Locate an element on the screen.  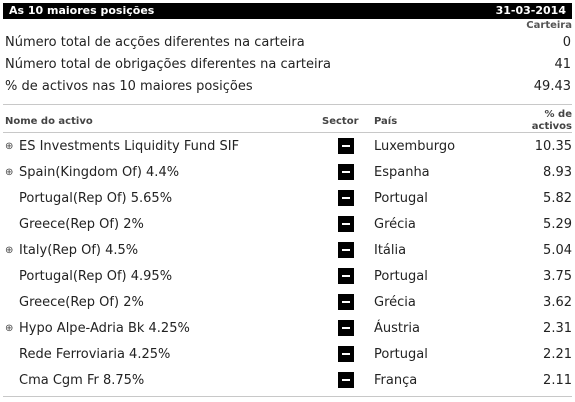
asset-pct: 5.04 is located at coordinates (557, 250).